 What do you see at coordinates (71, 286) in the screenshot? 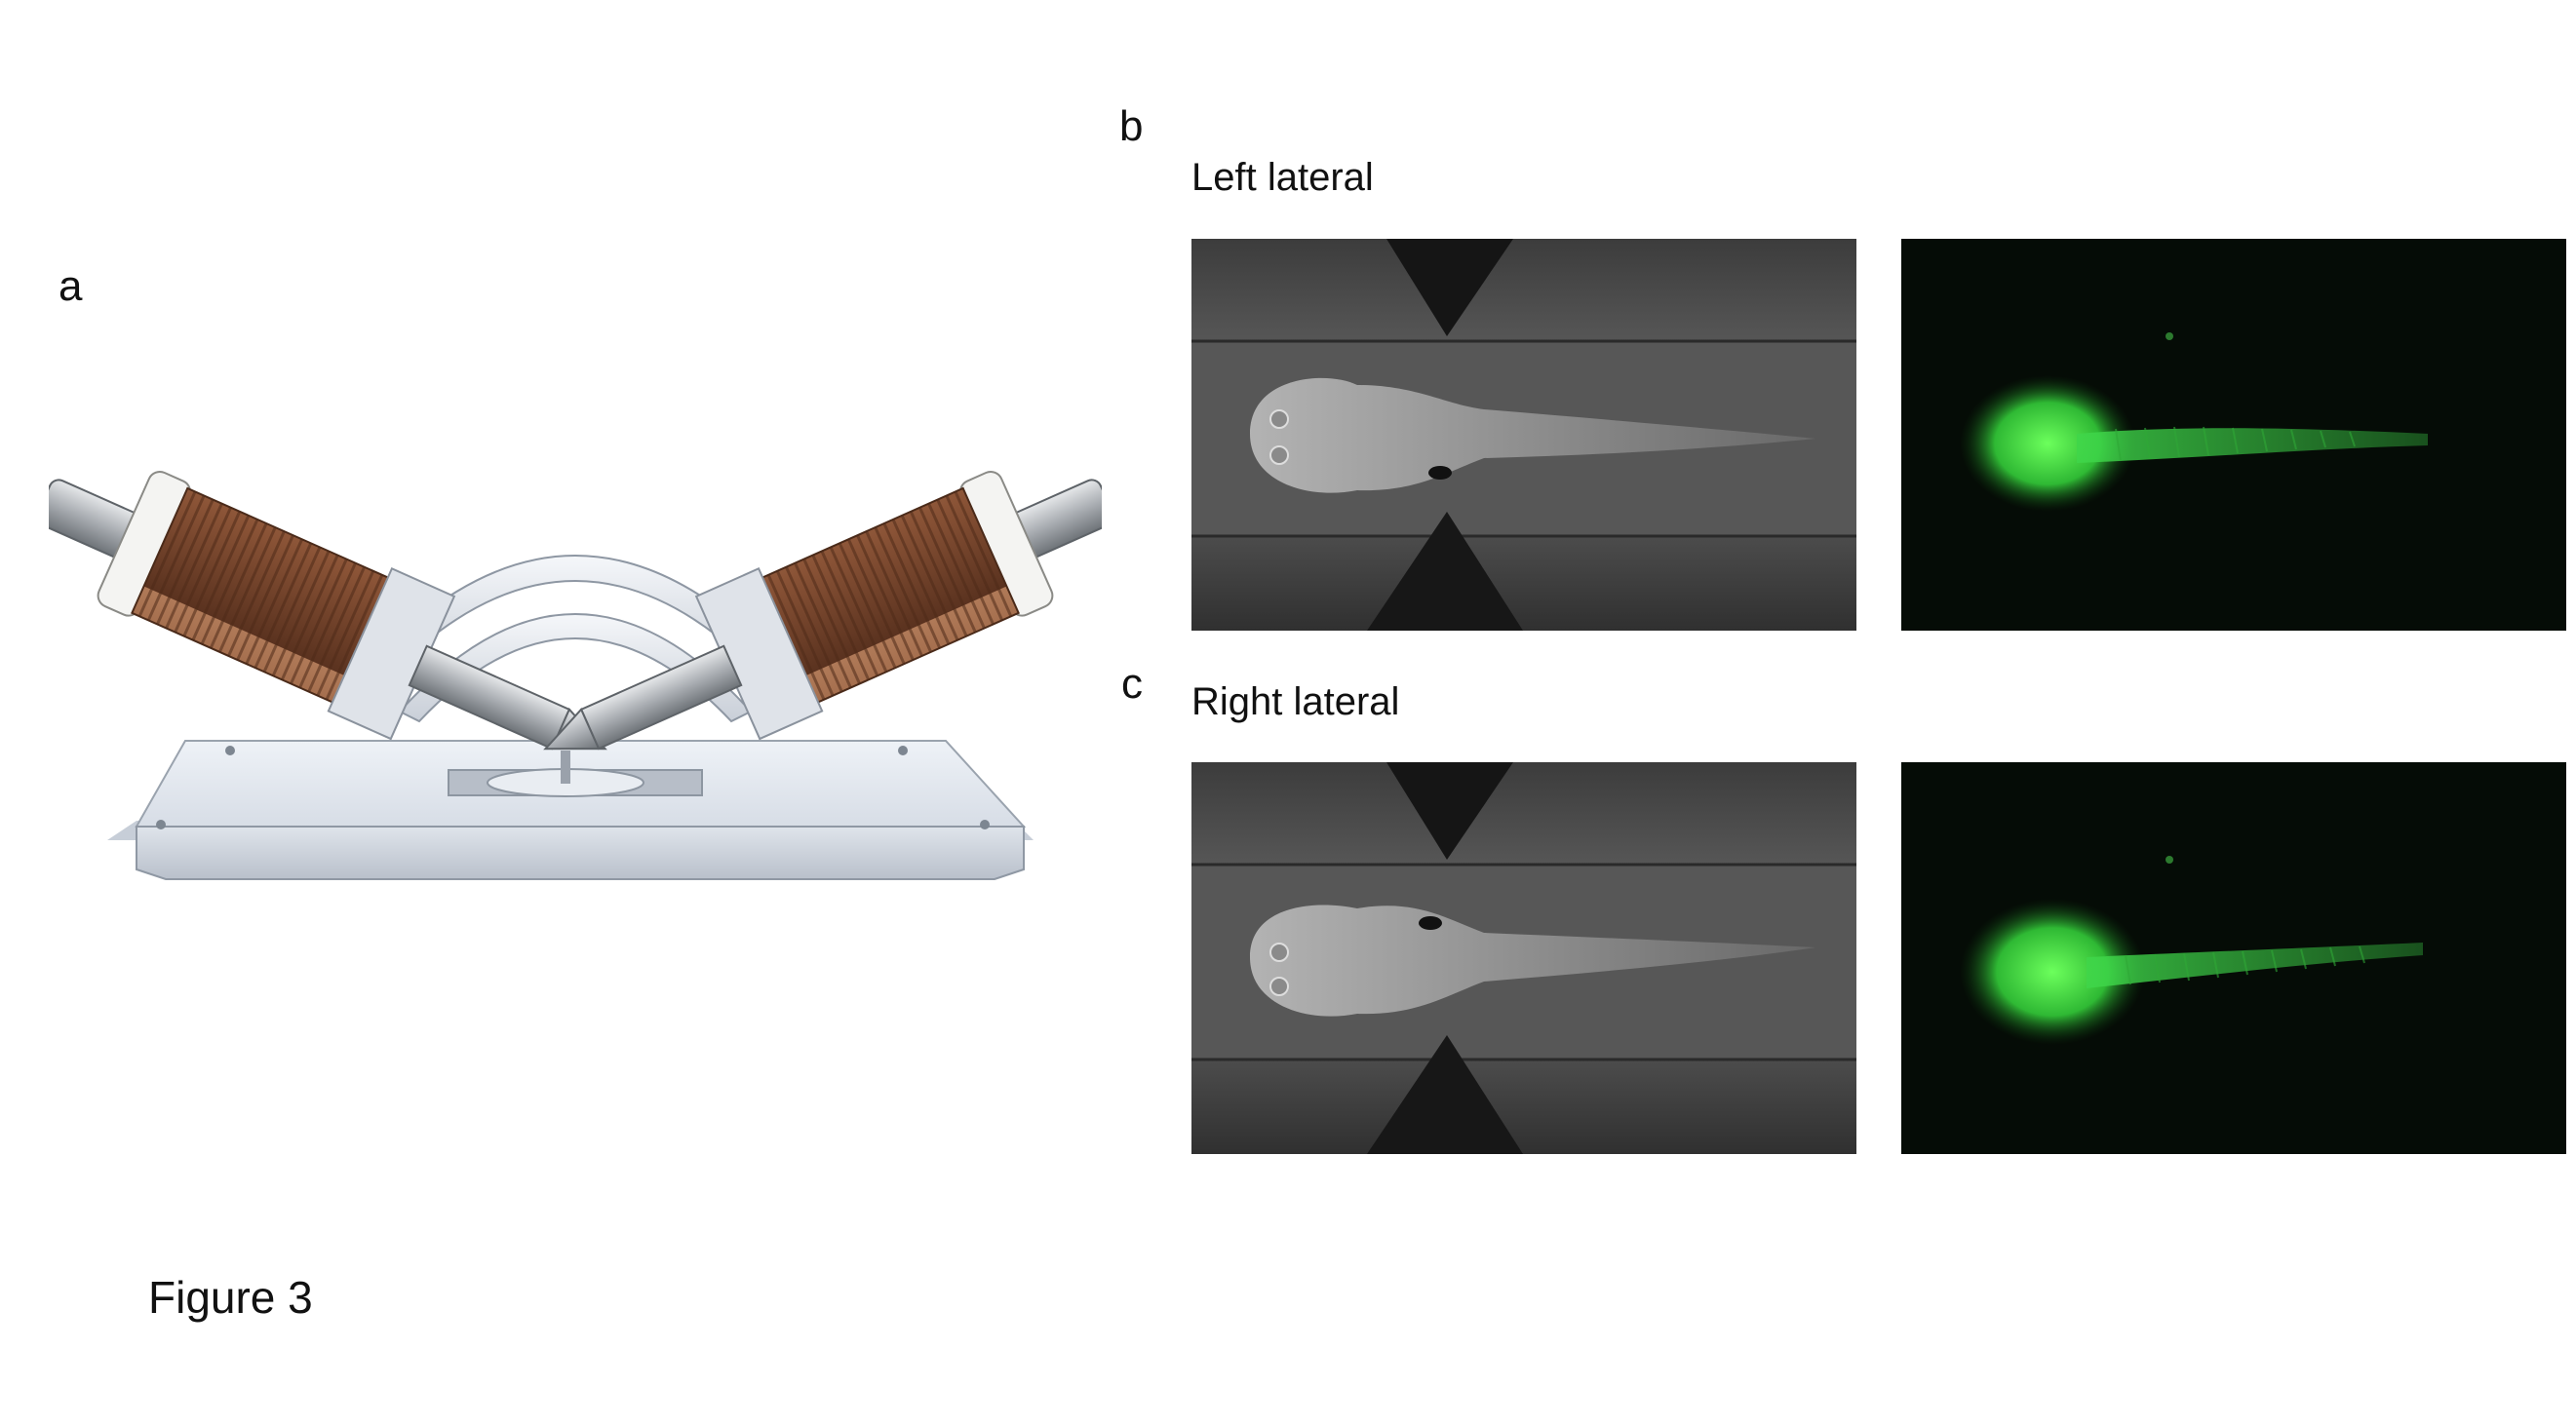
I see `panel-a-label: a` at bounding box center [71, 286].